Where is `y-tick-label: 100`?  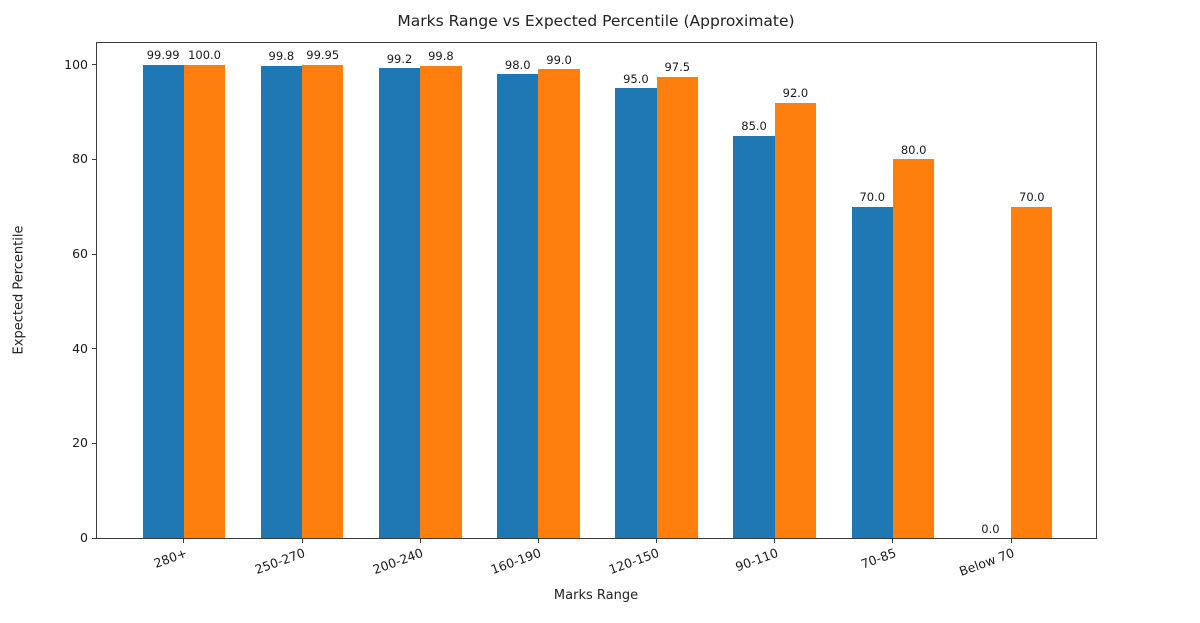
y-tick-label: 100 is located at coordinates (76, 64).